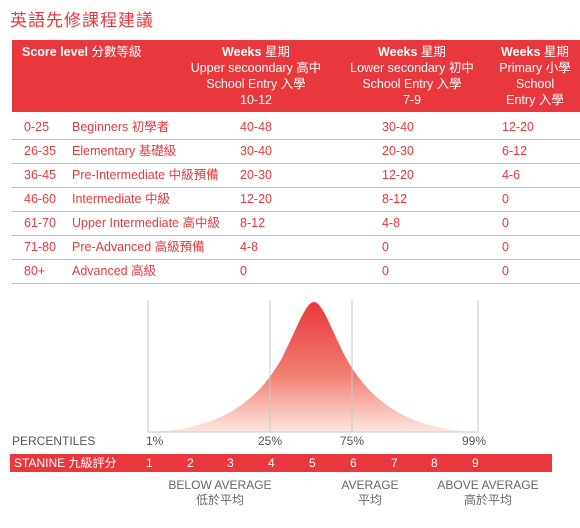 This screenshot has width=580, height=528. Describe the element at coordinates (114, 271) in the screenshot. I see `level-cell: Advanced 高級` at that location.